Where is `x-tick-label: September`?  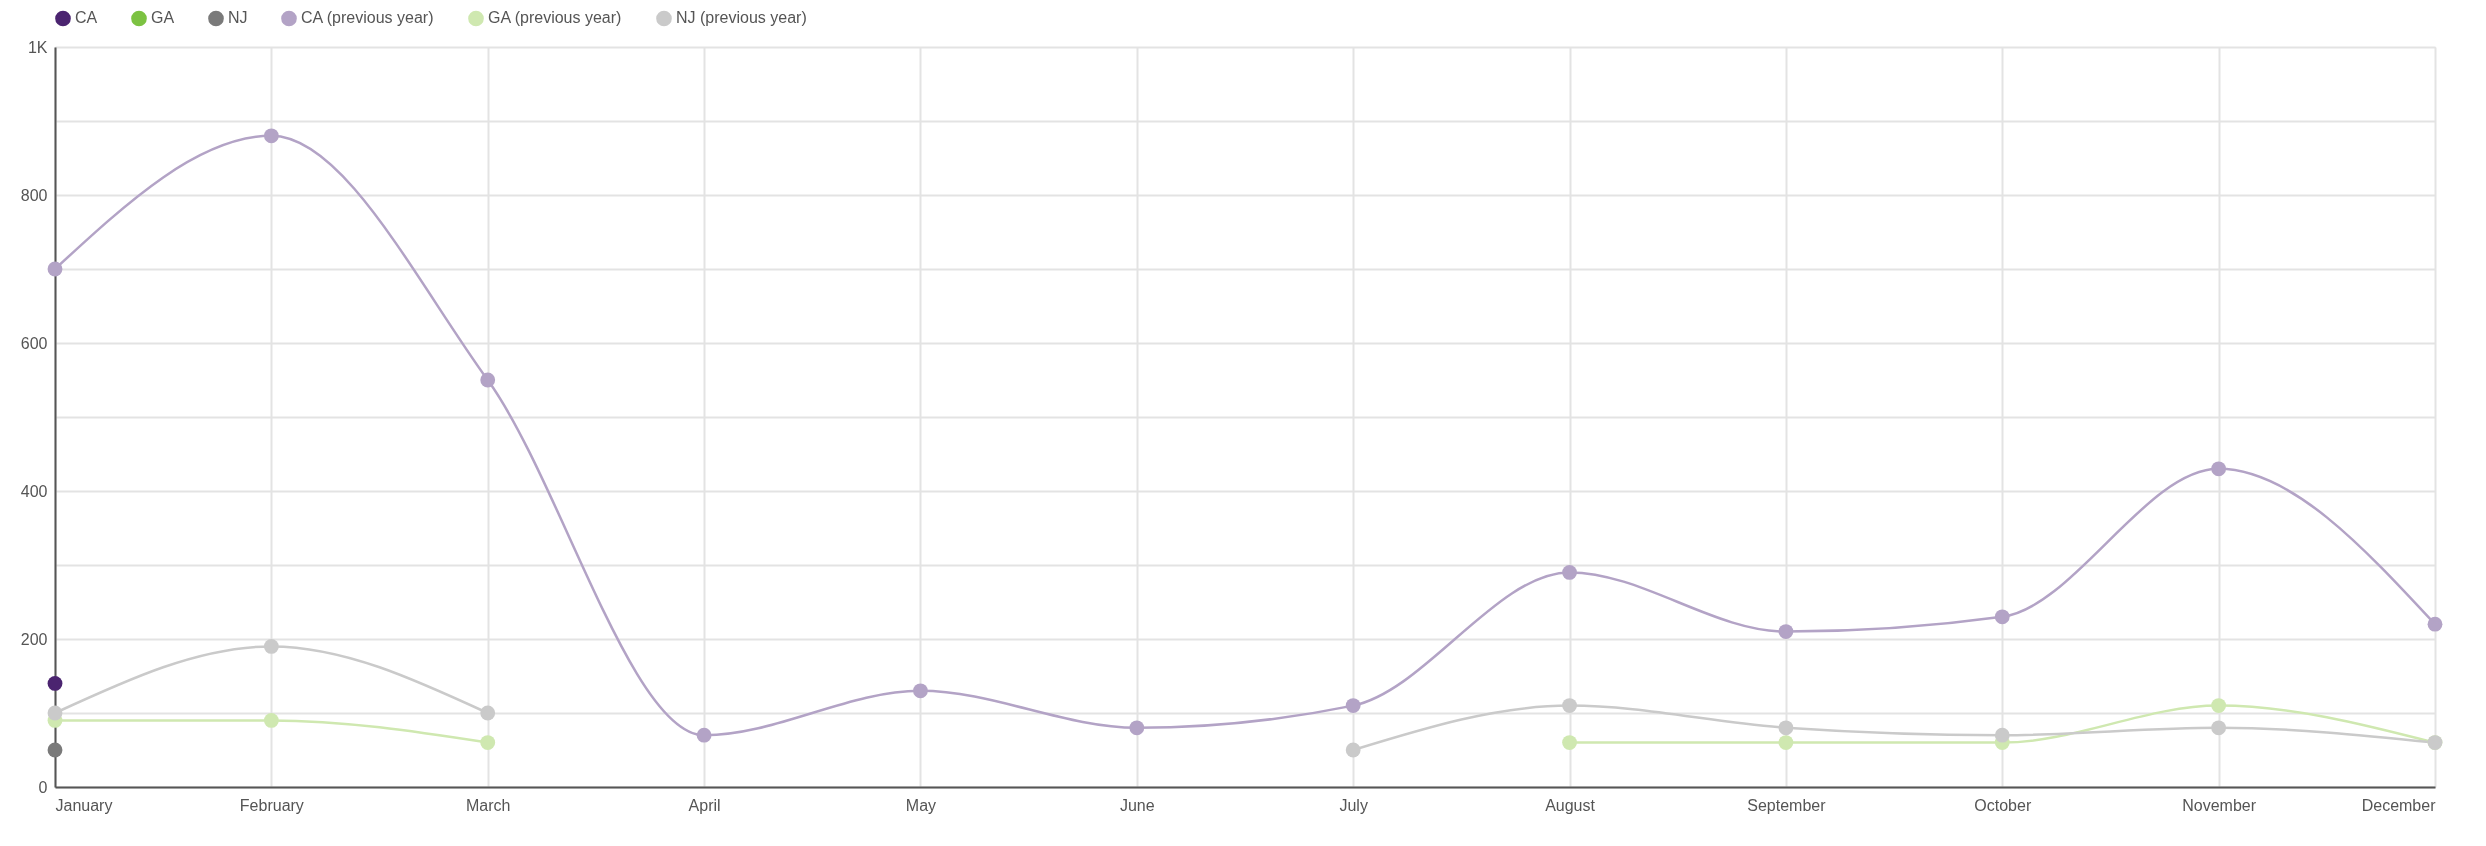
x-tick-label: September is located at coordinates (1787, 805).